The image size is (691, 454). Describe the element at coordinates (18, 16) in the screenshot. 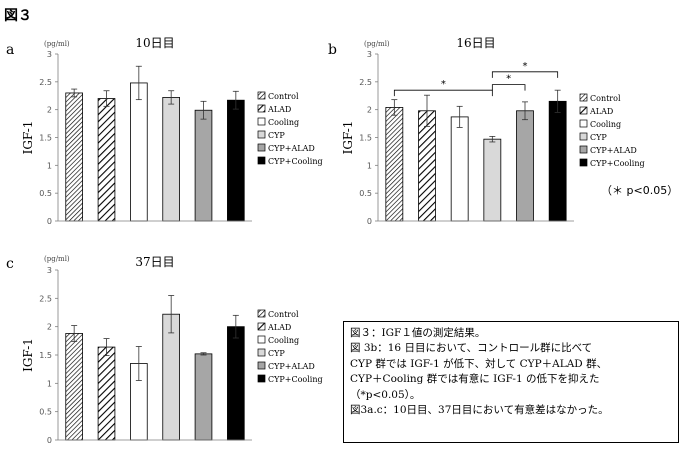

I see `figure-title: 図３` at that location.